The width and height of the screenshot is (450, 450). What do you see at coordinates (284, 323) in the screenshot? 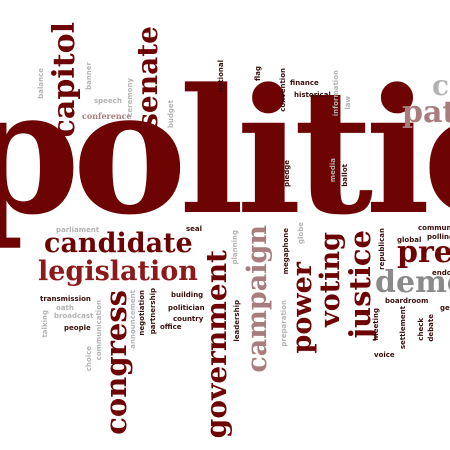
I see `word-preparation: preparation` at bounding box center [284, 323].